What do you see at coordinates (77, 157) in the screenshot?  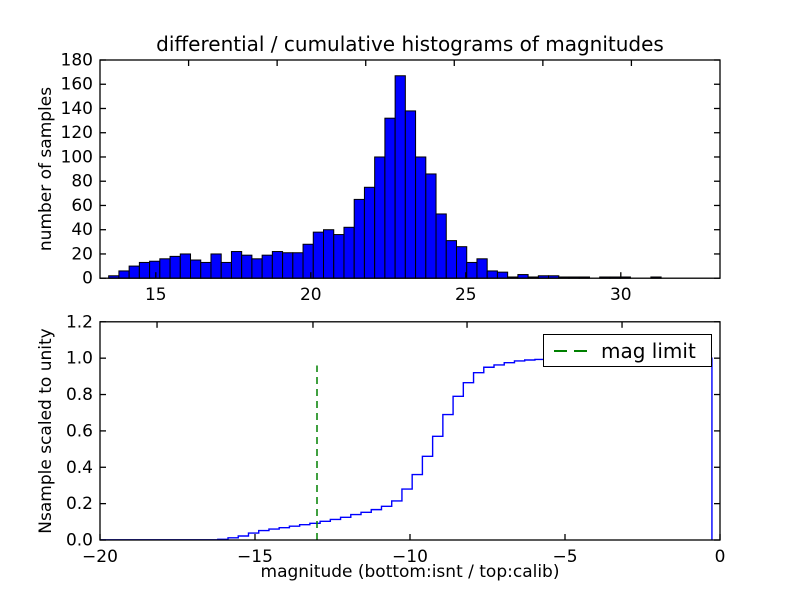 I see `y-tick-label: 100` at bounding box center [77, 157].